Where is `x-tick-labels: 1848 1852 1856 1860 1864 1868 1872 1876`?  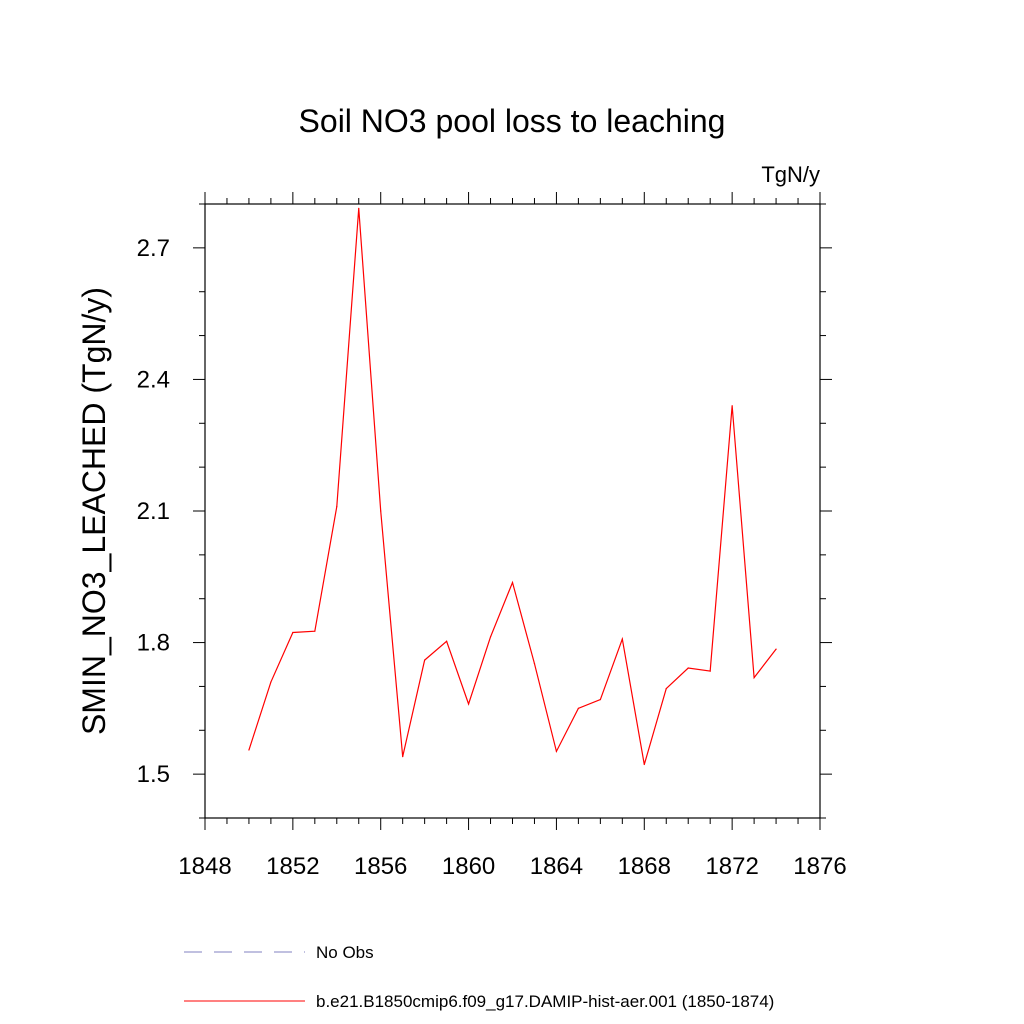
x-tick-labels: 1848 1852 1856 1860 1864 1868 1872 1876 is located at coordinates (512, 866).